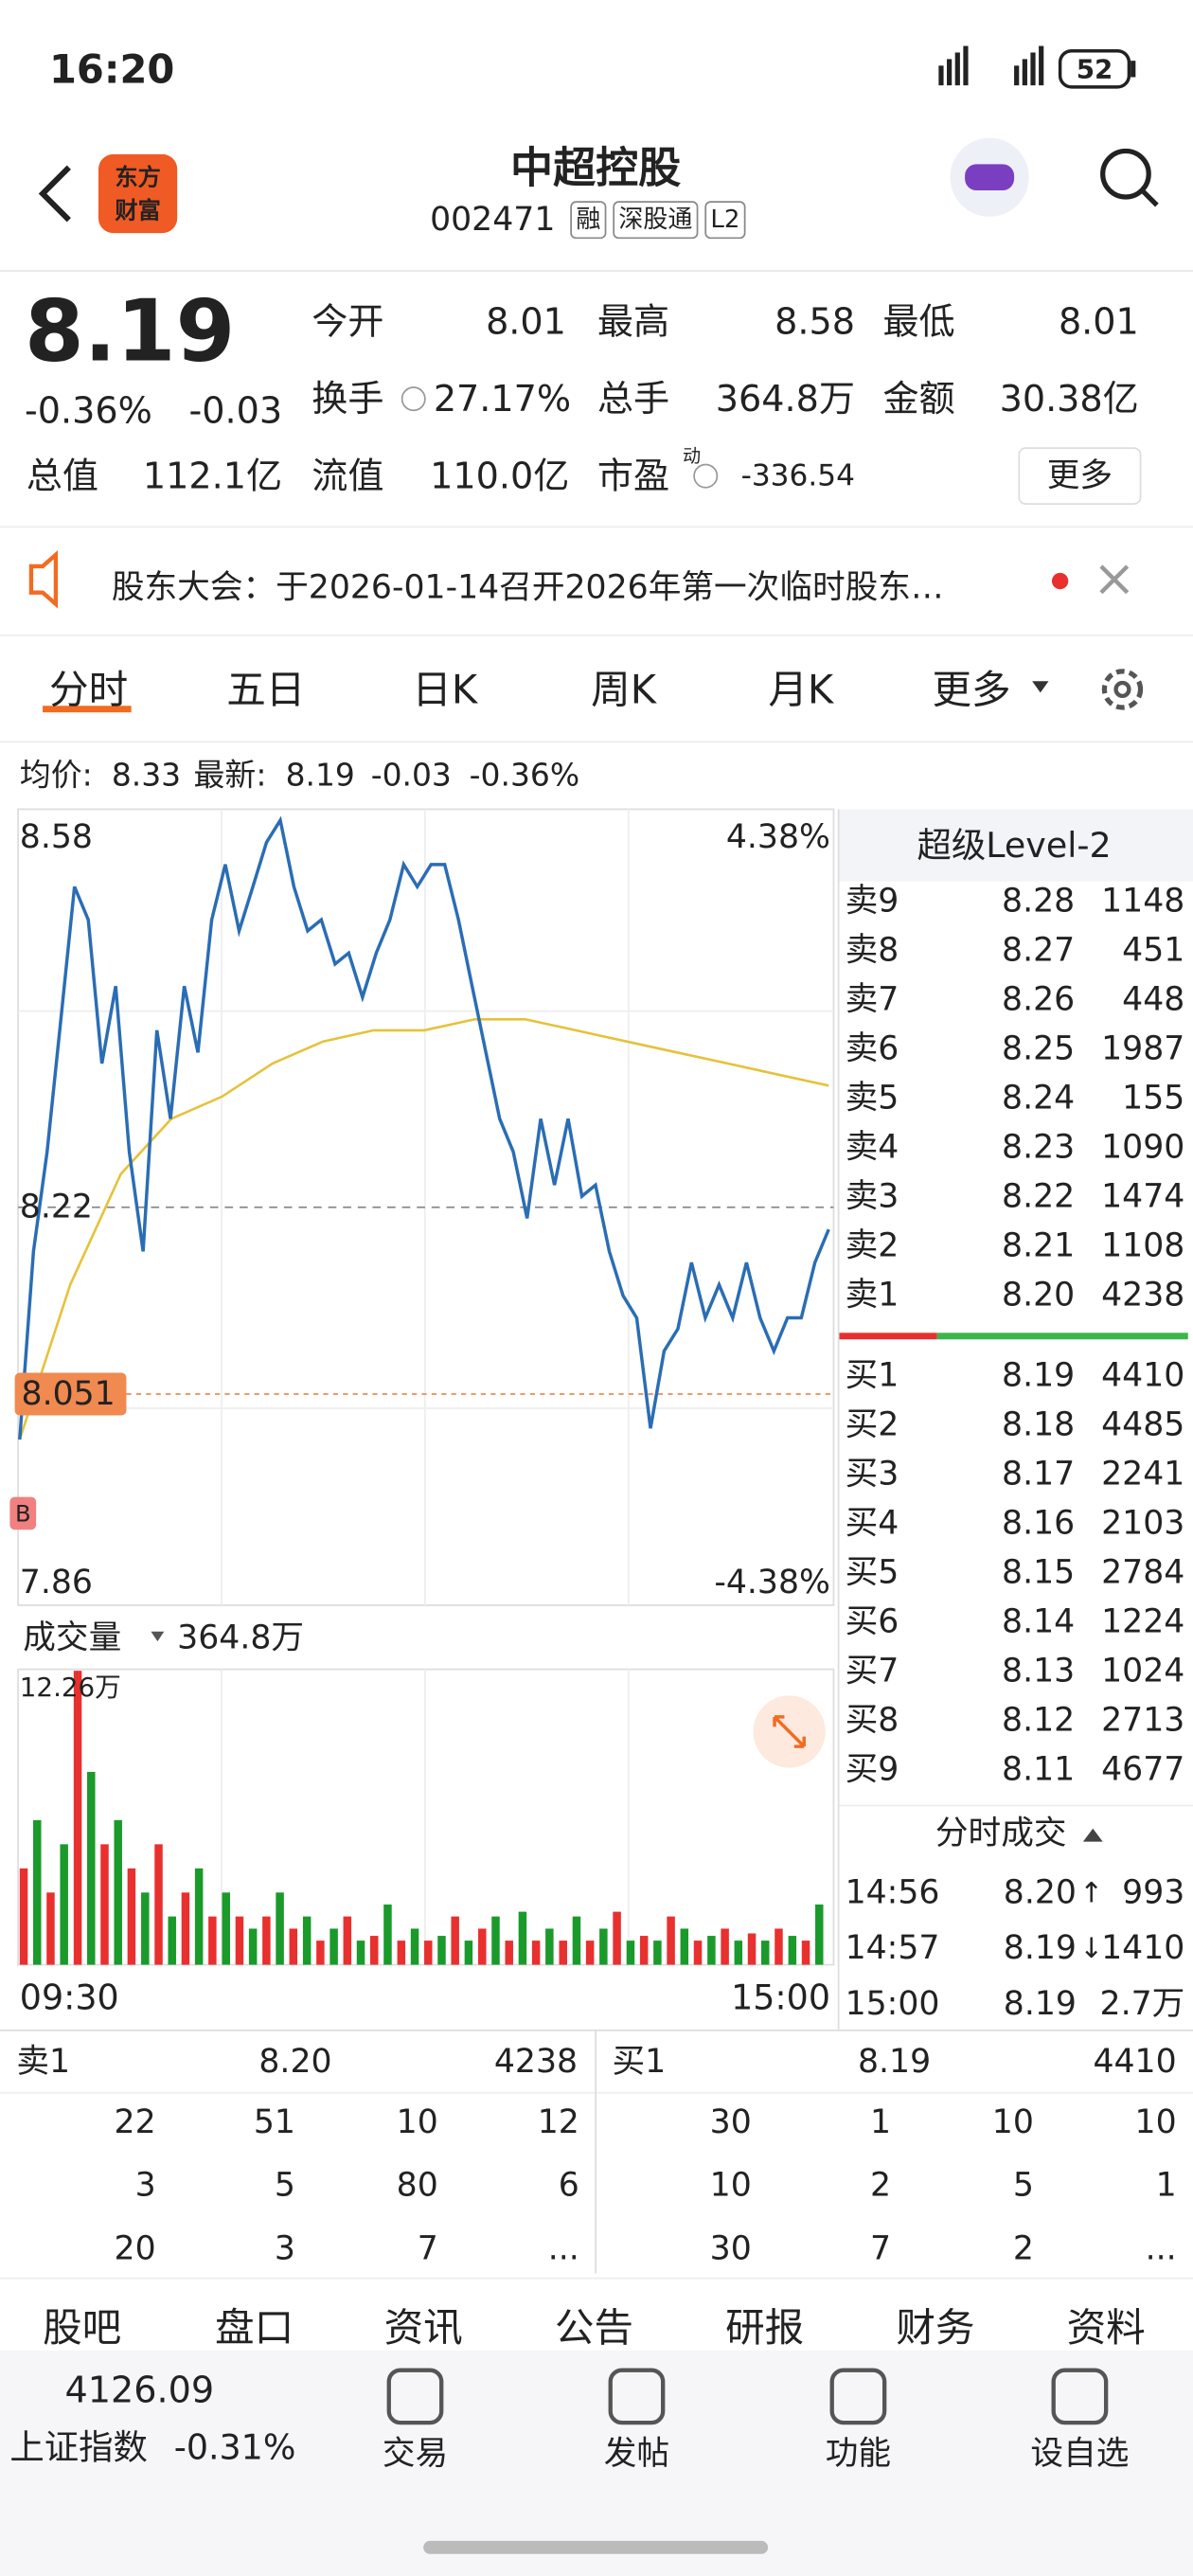 The image size is (1193, 2576). Describe the element at coordinates (1142, 1295) in the screenshot. I see `ask-volume: 4238` at that location.